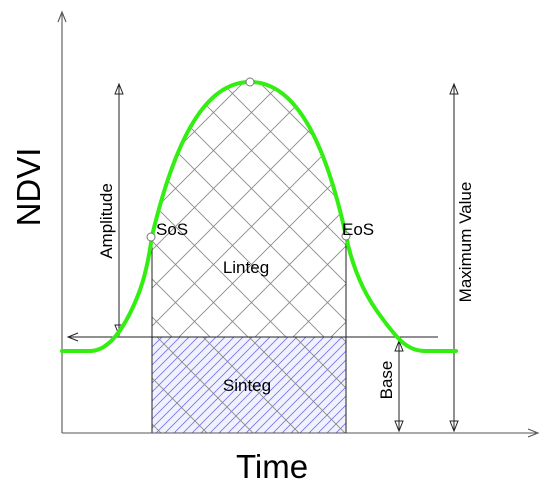 This screenshot has height=494, width=550. Describe the element at coordinates (399, 386) in the screenshot. I see `base-arrow` at that location.